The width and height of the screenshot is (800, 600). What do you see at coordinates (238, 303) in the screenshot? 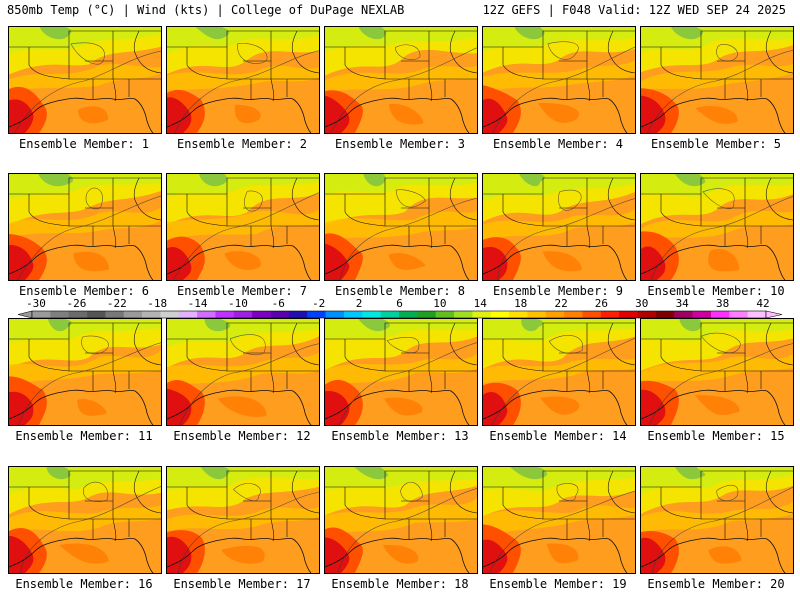
I see `colorbar-tick-label: -10` at bounding box center [238, 303].